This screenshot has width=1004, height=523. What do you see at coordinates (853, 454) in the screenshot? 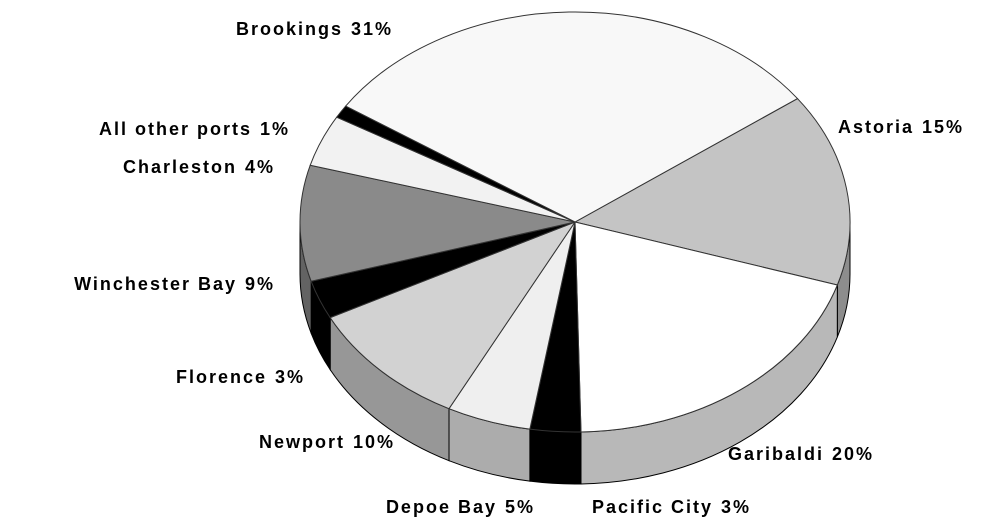
I see `value-label: 20%` at bounding box center [853, 454].